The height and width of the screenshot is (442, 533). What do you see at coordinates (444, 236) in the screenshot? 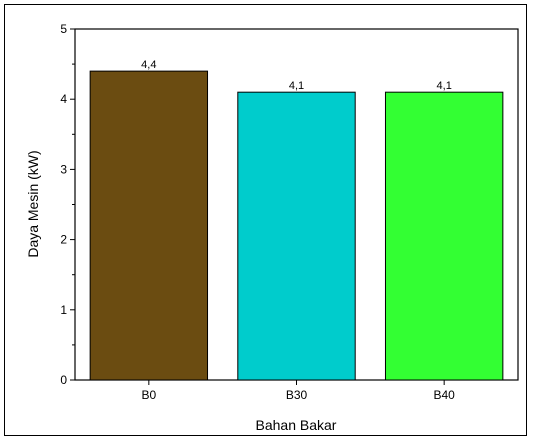
I see `bar-b40` at bounding box center [444, 236].